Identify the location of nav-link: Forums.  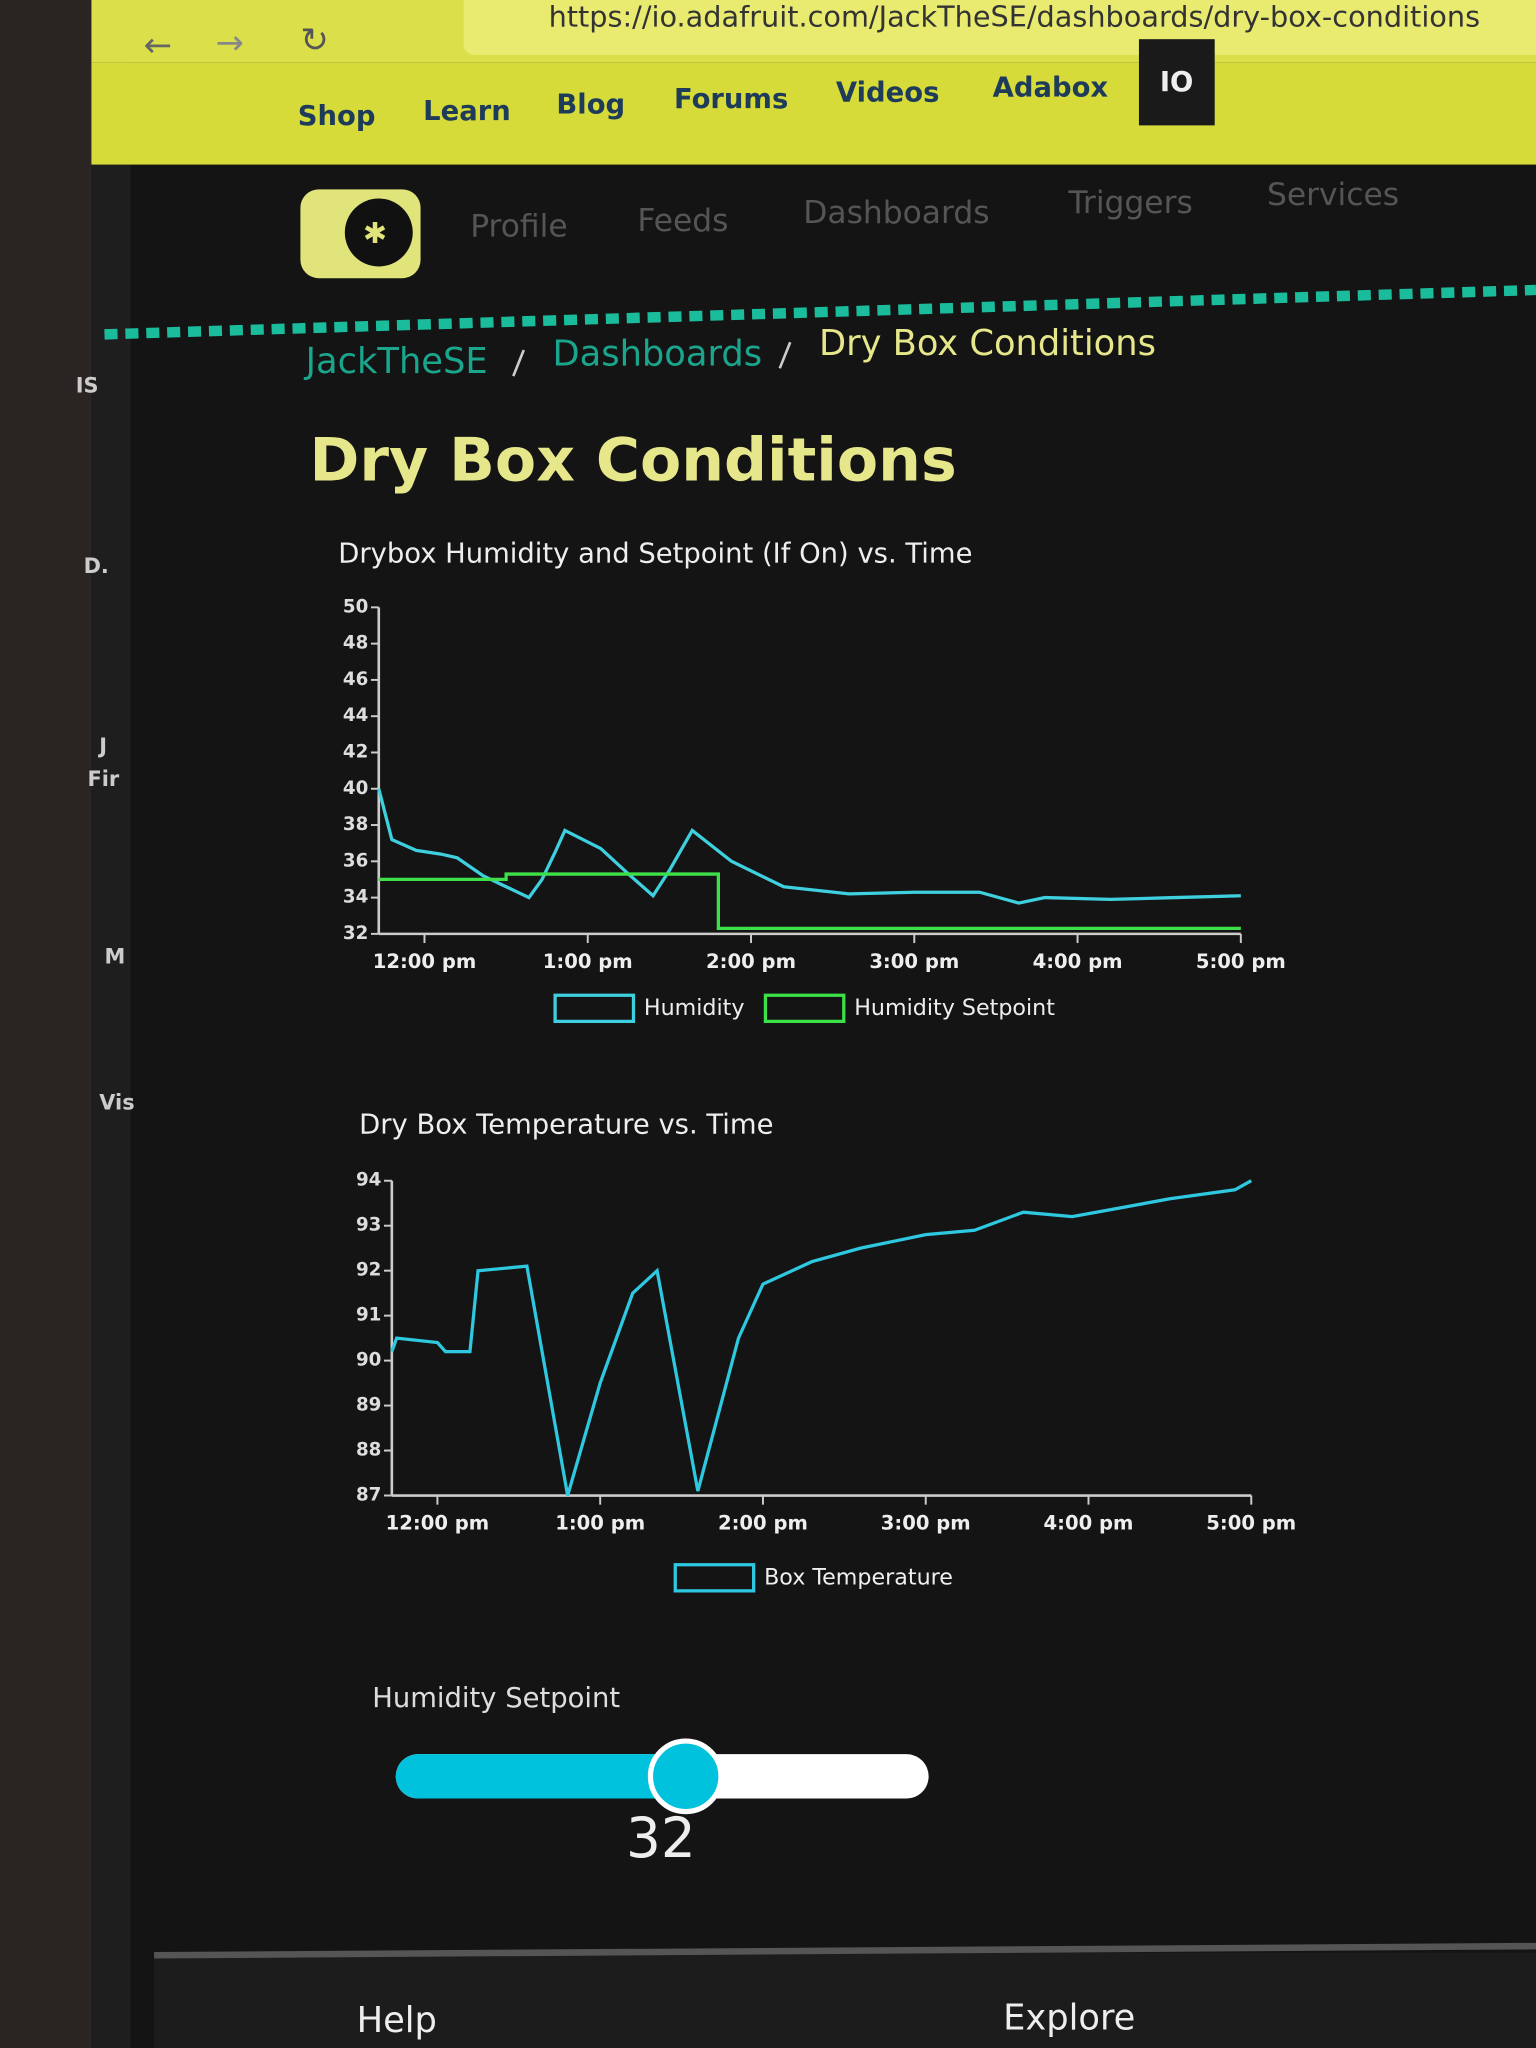
(731, 99).